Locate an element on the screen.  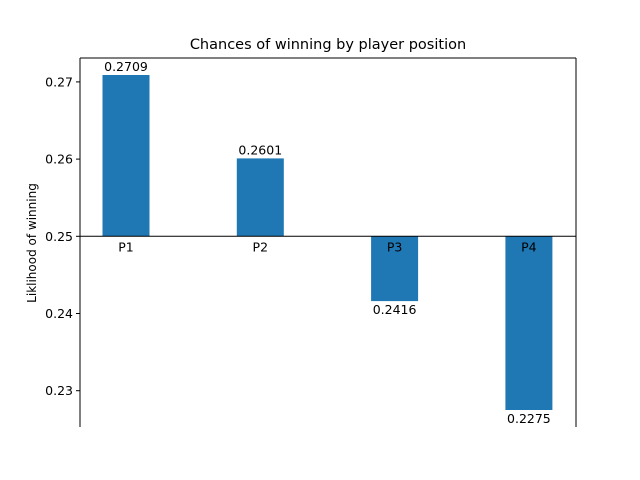
category-label-p2: P2 is located at coordinates (261, 246).